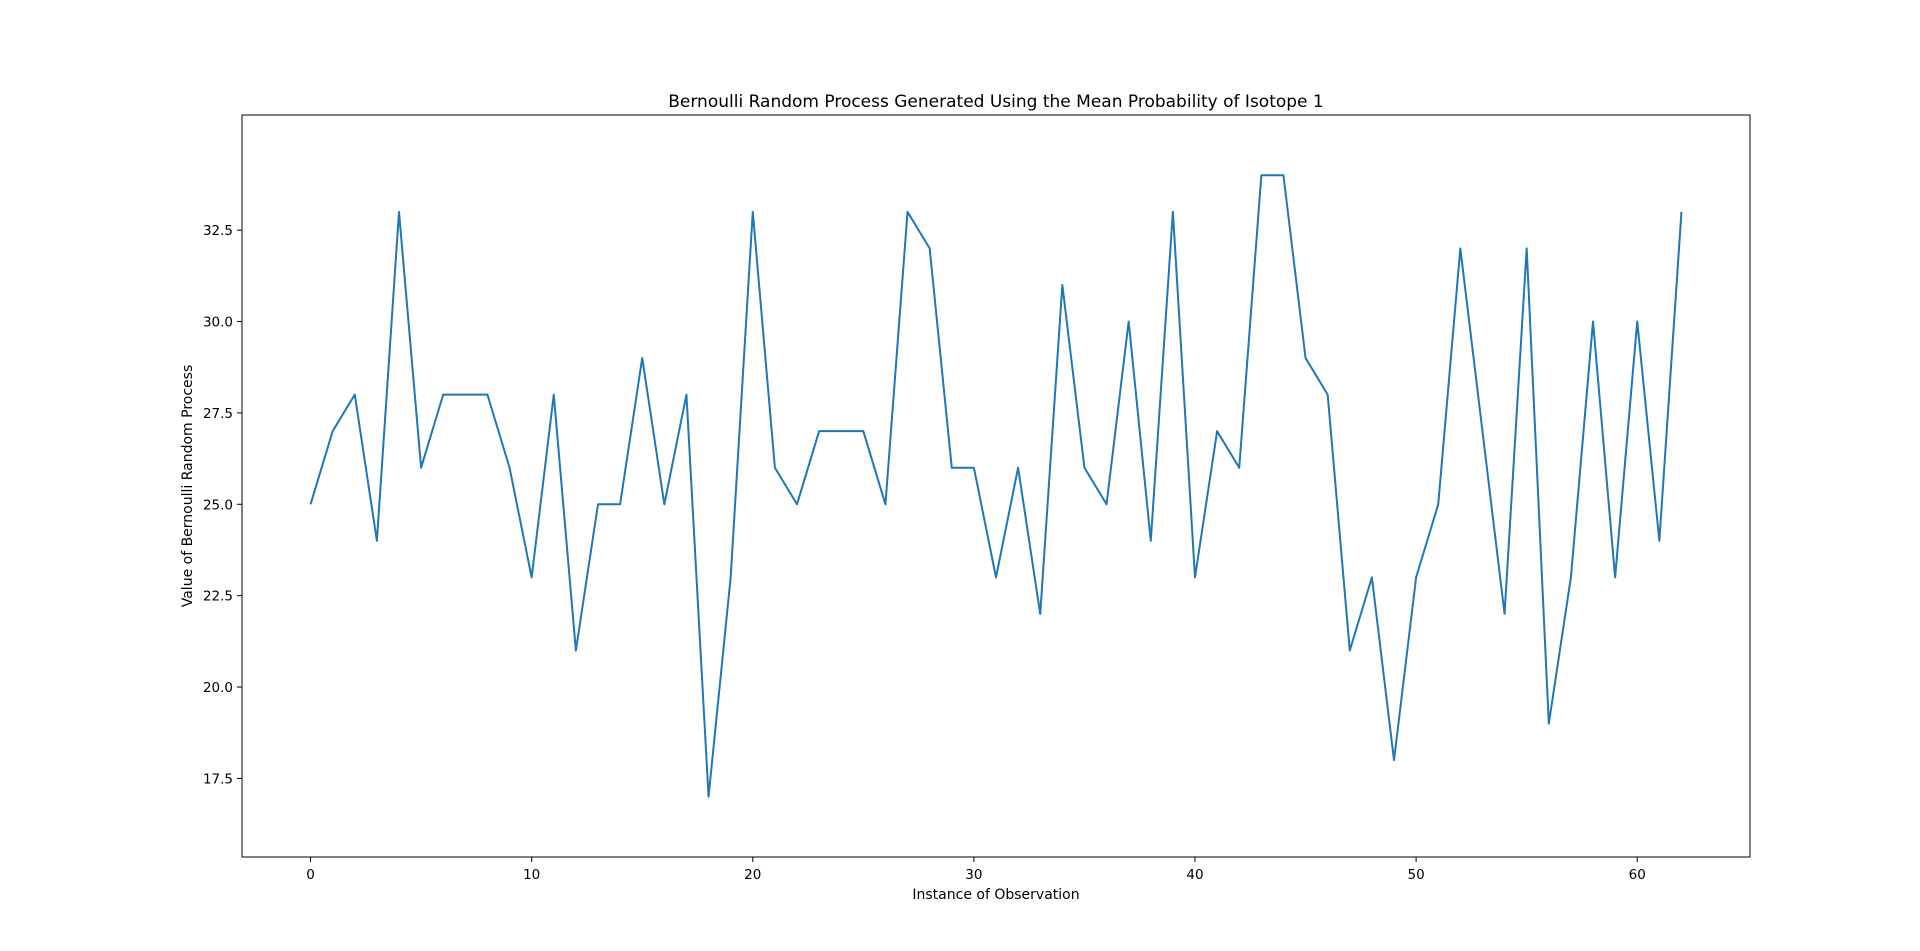  What do you see at coordinates (1637, 875) in the screenshot?
I see `x-tick-label: 60` at bounding box center [1637, 875].